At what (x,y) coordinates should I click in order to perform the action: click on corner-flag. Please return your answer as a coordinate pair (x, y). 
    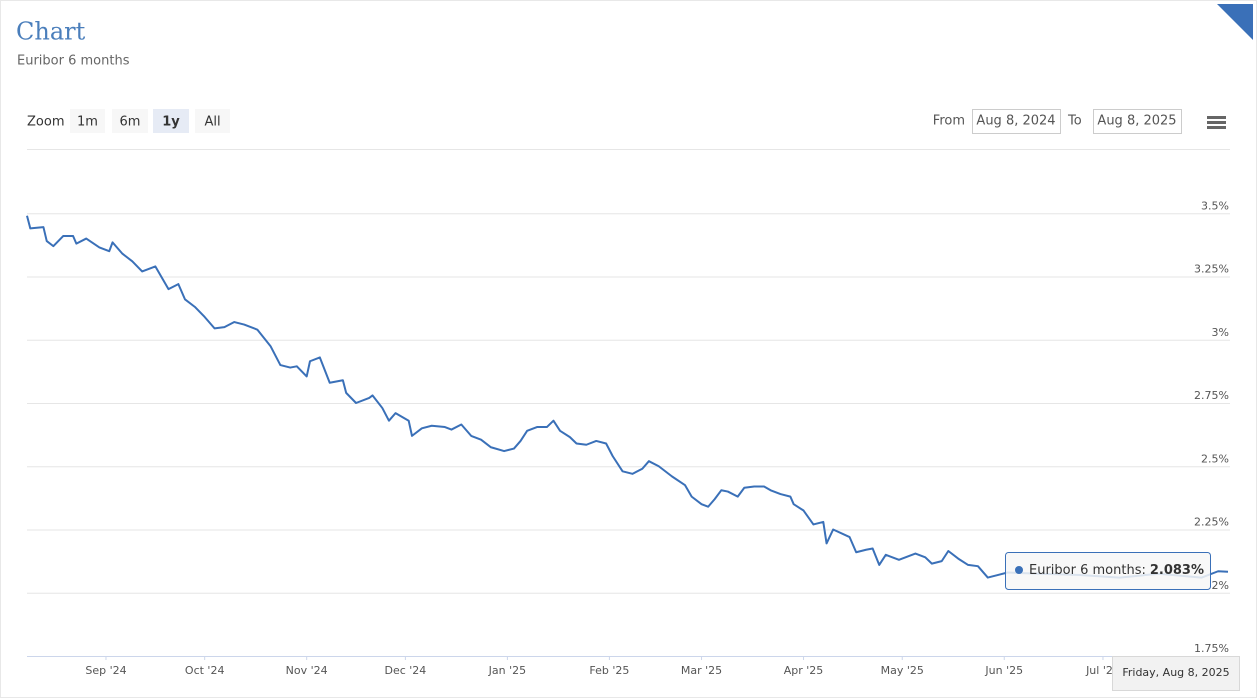
    Looking at the image, I should click on (1235, 22).